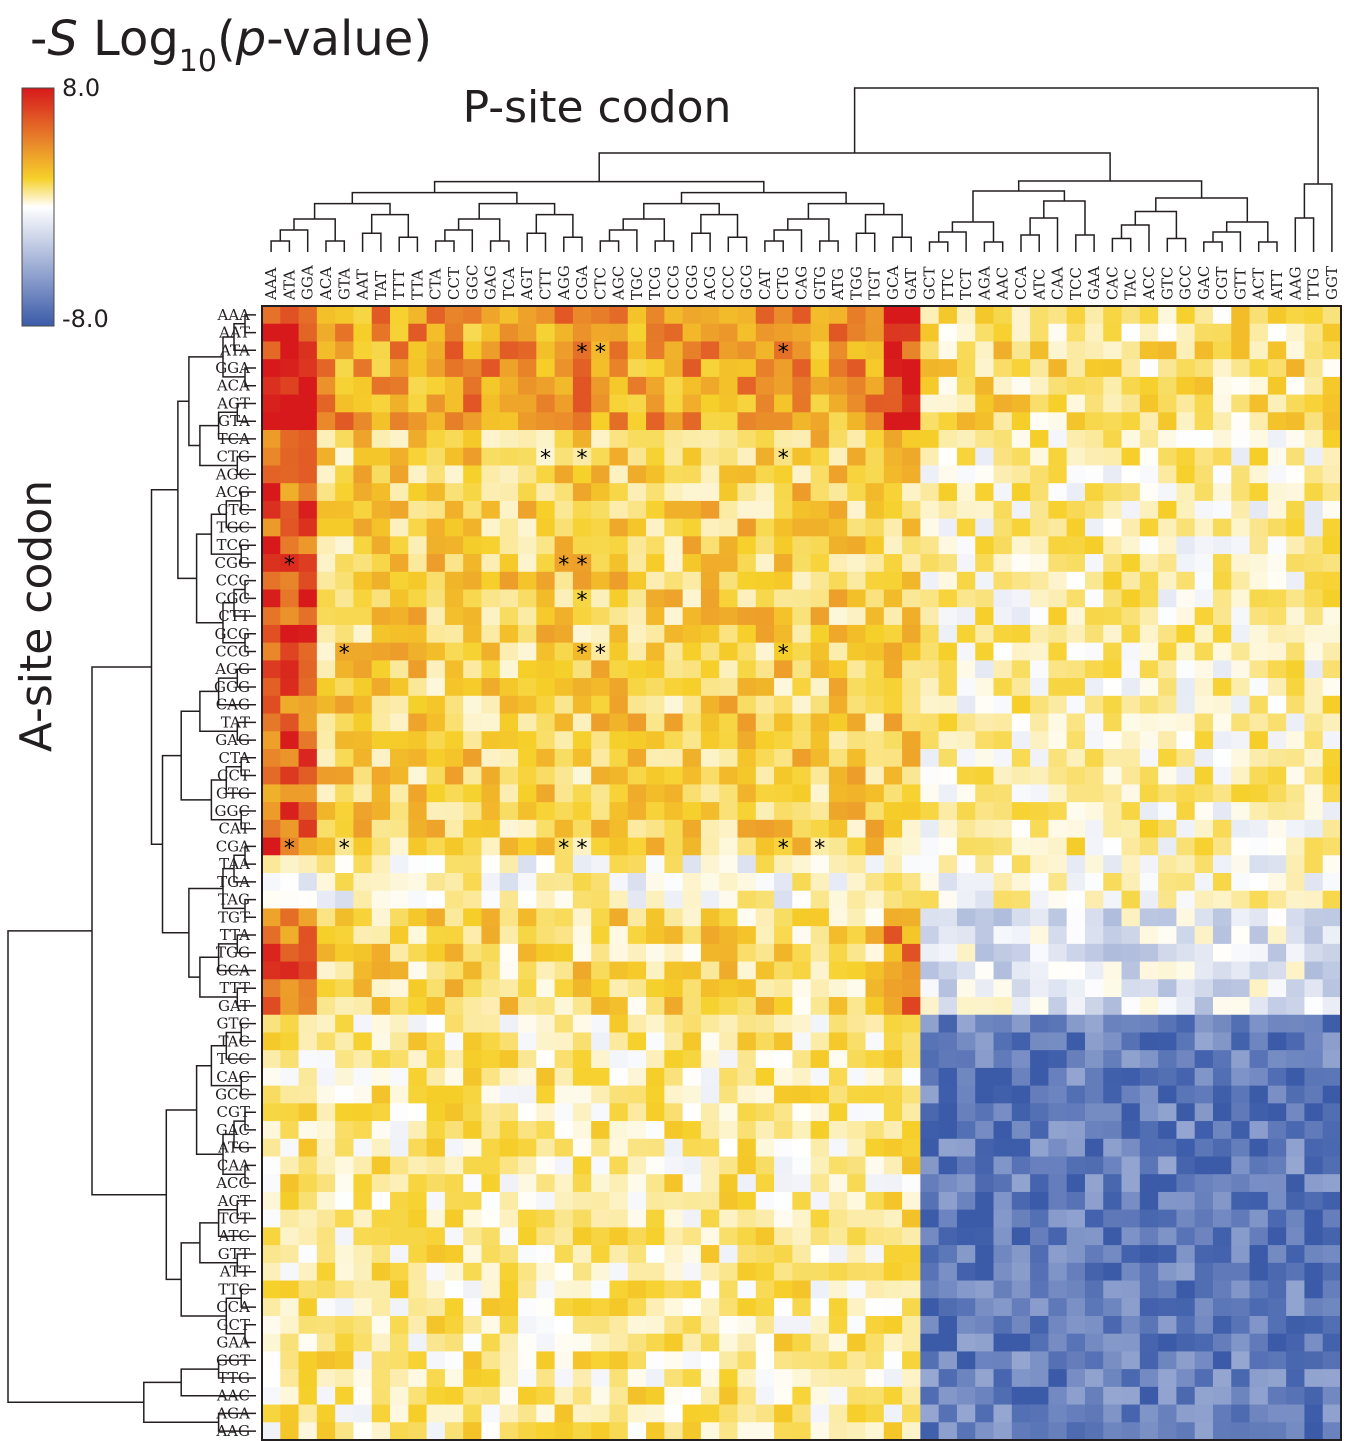 This screenshot has width=1346, height=1441. Describe the element at coordinates (232, 368) in the screenshot. I see `row-label: GGA` at that location.